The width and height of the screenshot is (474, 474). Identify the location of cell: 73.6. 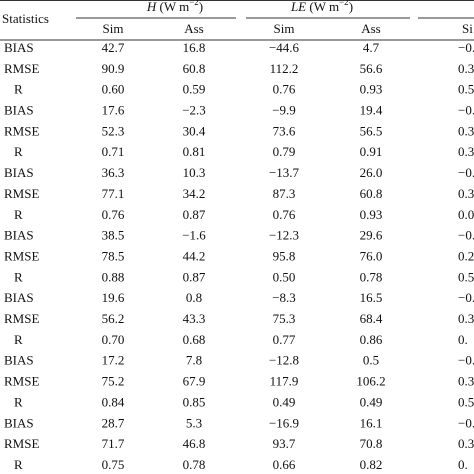
(284, 130).